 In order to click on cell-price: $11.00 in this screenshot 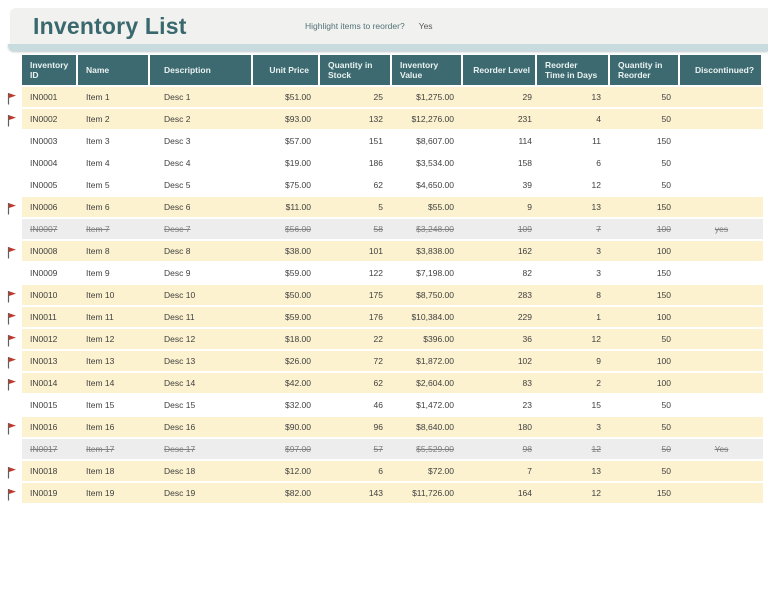, I will do `click(298, 207)`.